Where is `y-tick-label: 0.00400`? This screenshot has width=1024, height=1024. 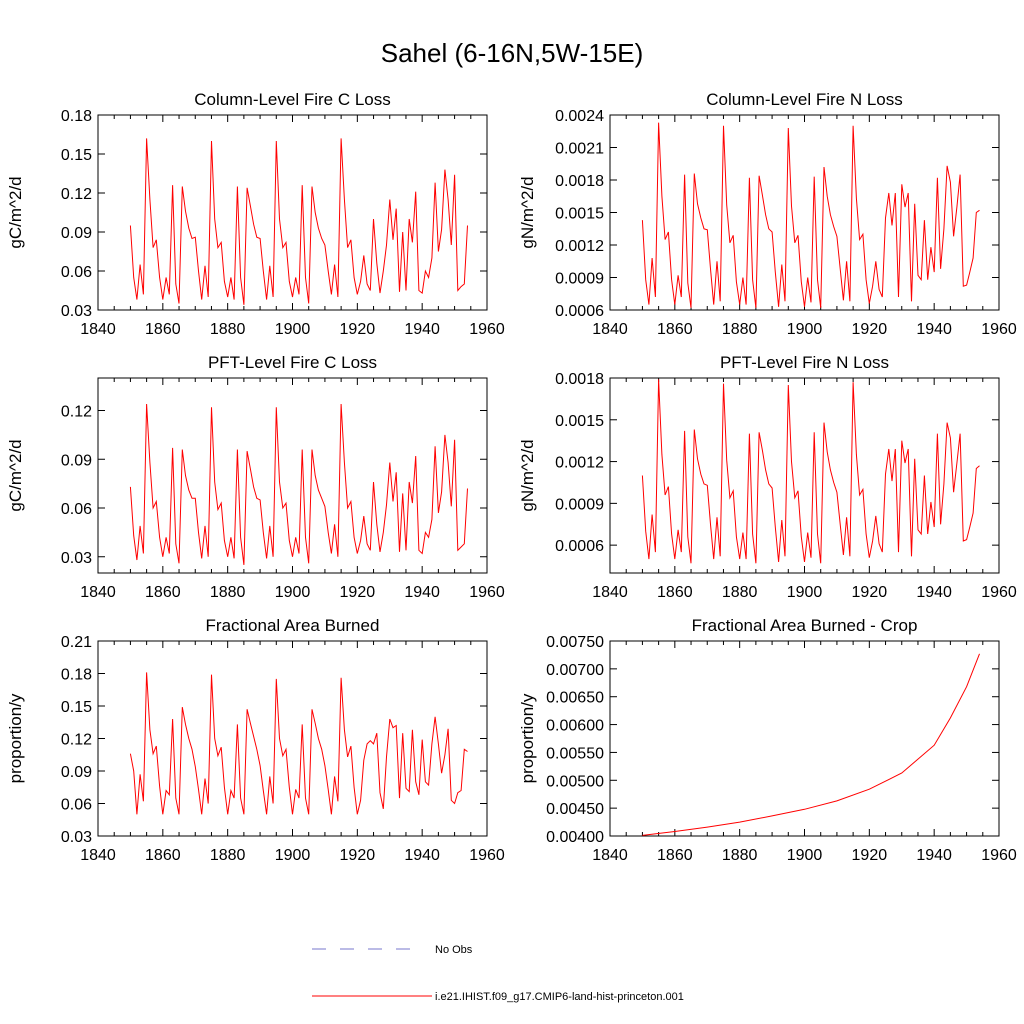
y-tick-label: 0.00400 is located at coordinates (575, 837).